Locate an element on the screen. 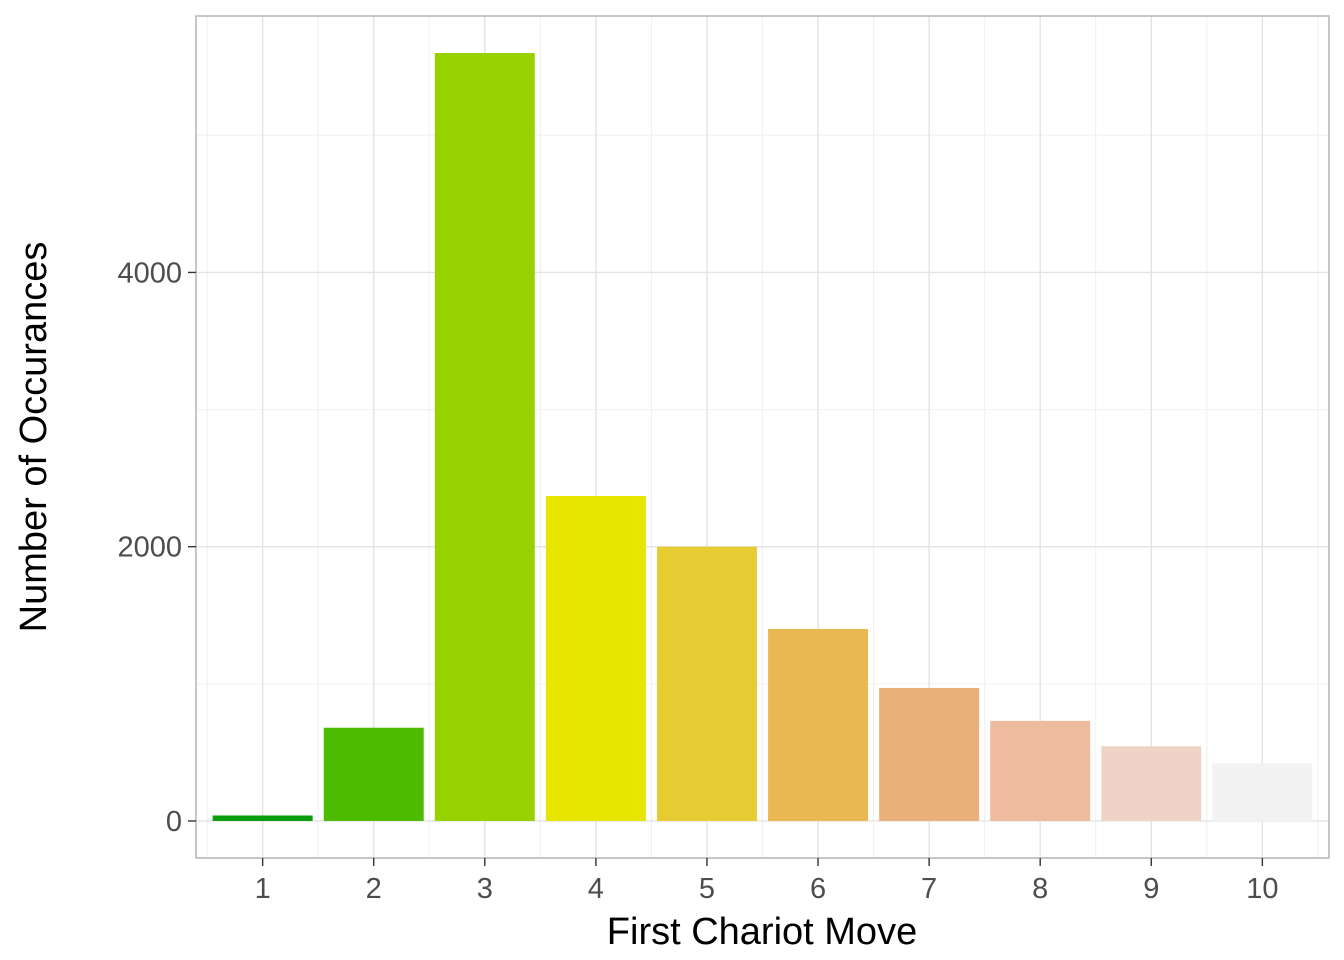 Image resolution: width=1344 pixels, height=960 pixels. x-tick-label: 6 is located at coordinates (818, 889).